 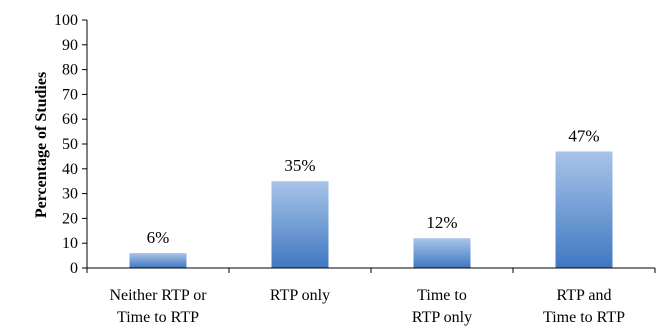 What do you see at coordinates (74, 268) in the screenshot?
I see `y-tick-label: 0` at bounding box center [74, 268].